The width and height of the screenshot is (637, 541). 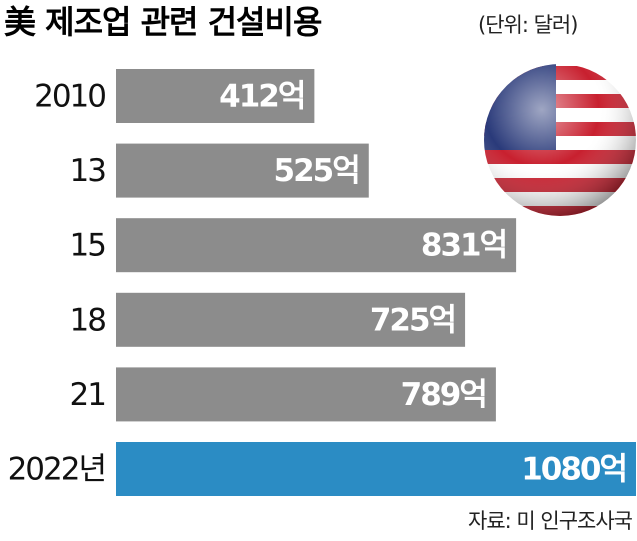 I want to click on y-tick-label: 2010, so click(x=69, y=97).